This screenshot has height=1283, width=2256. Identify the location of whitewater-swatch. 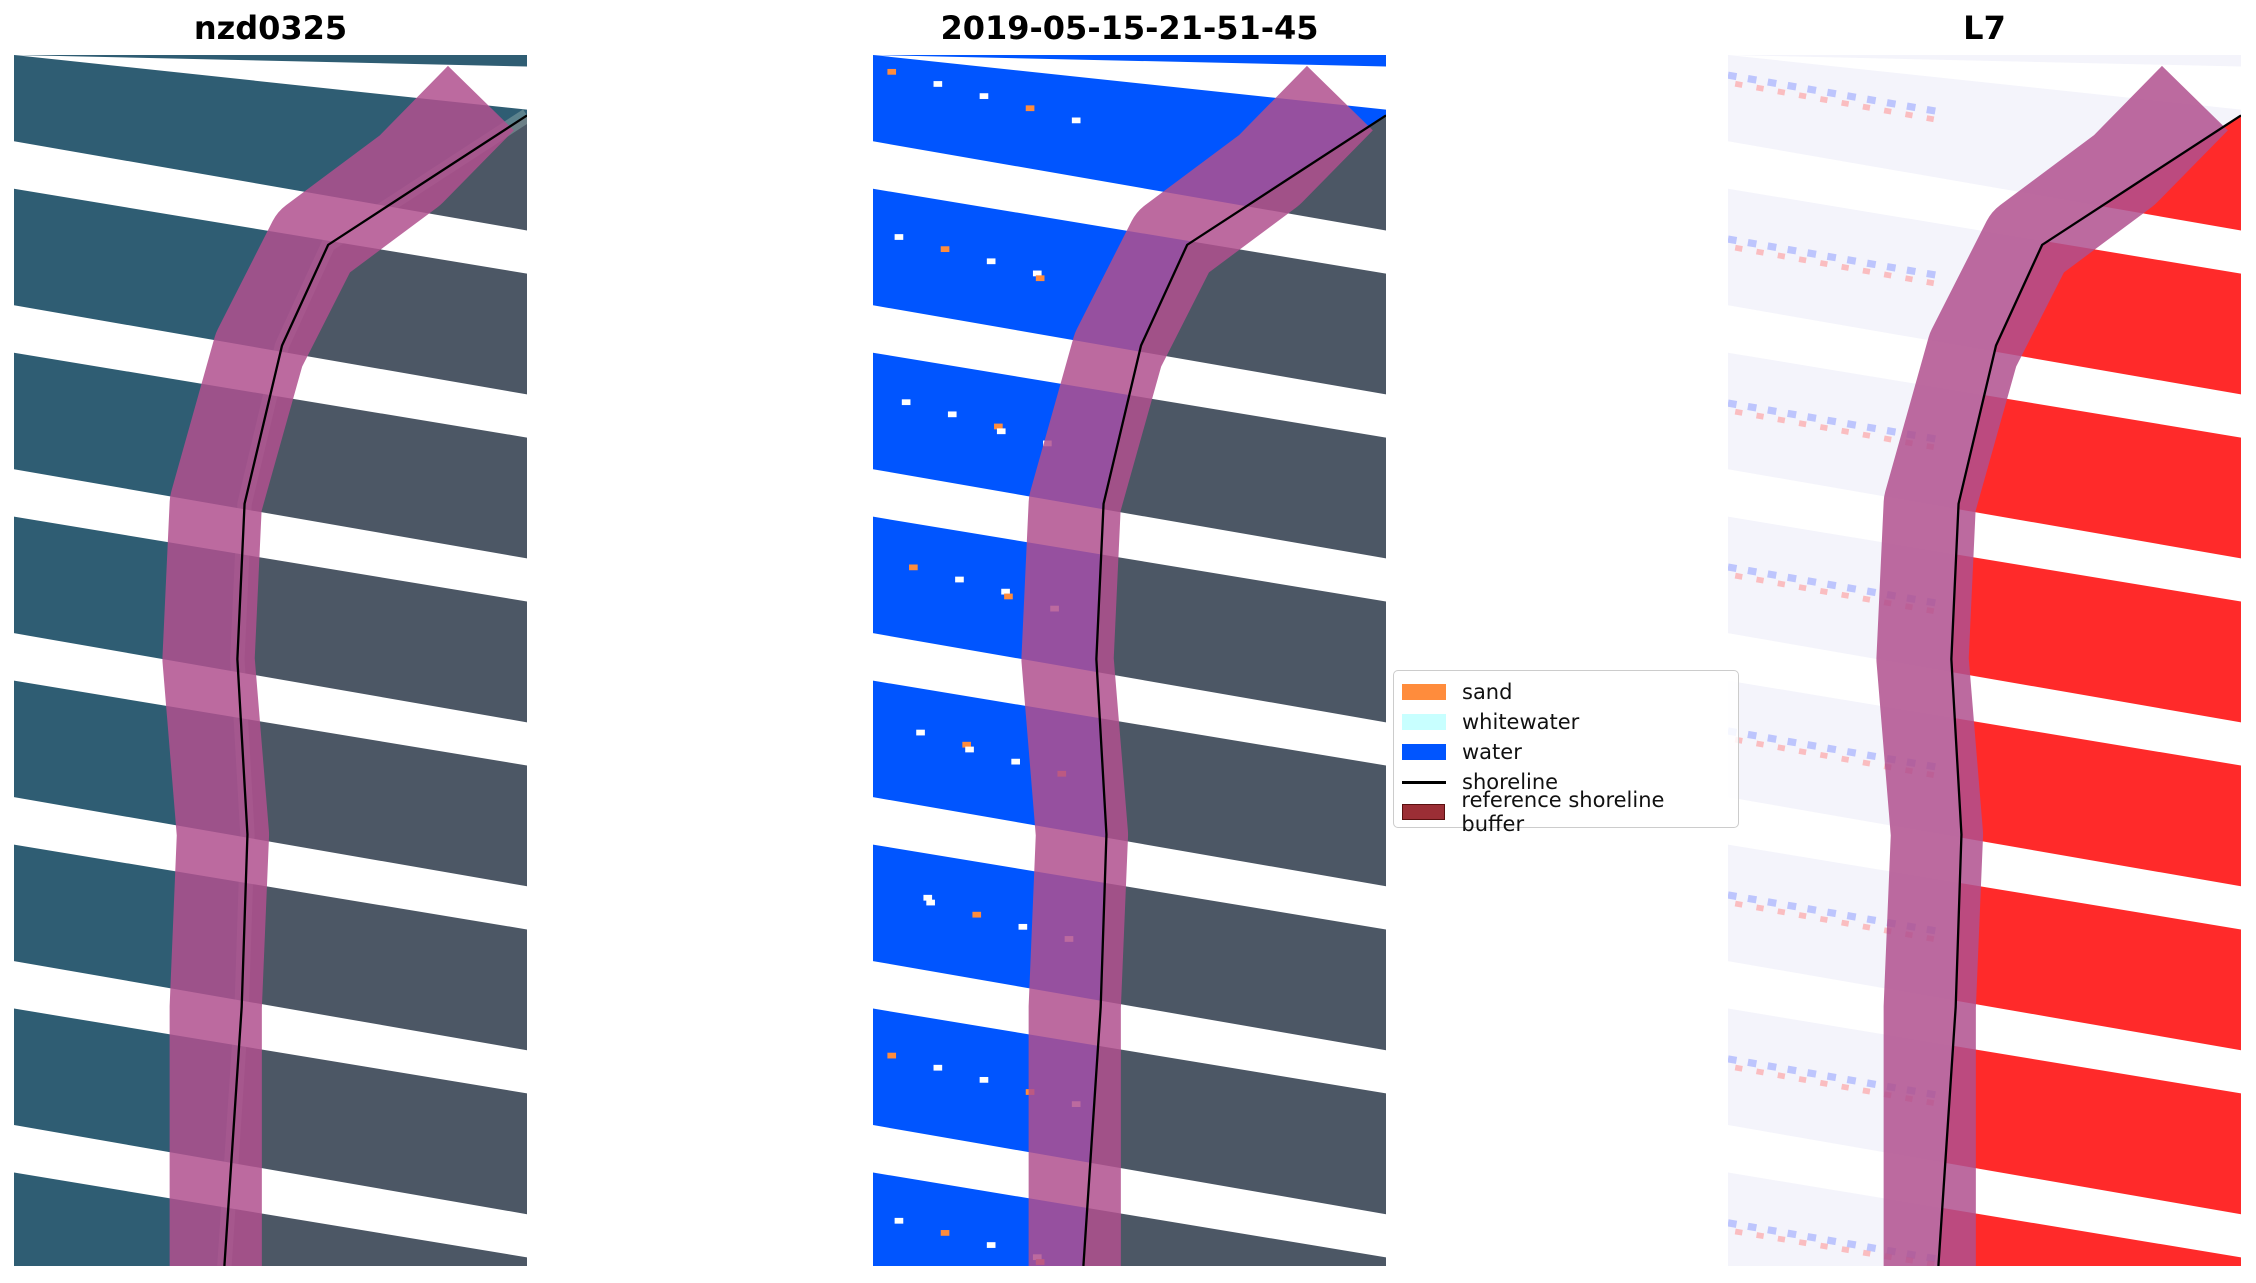
(1424, 722).